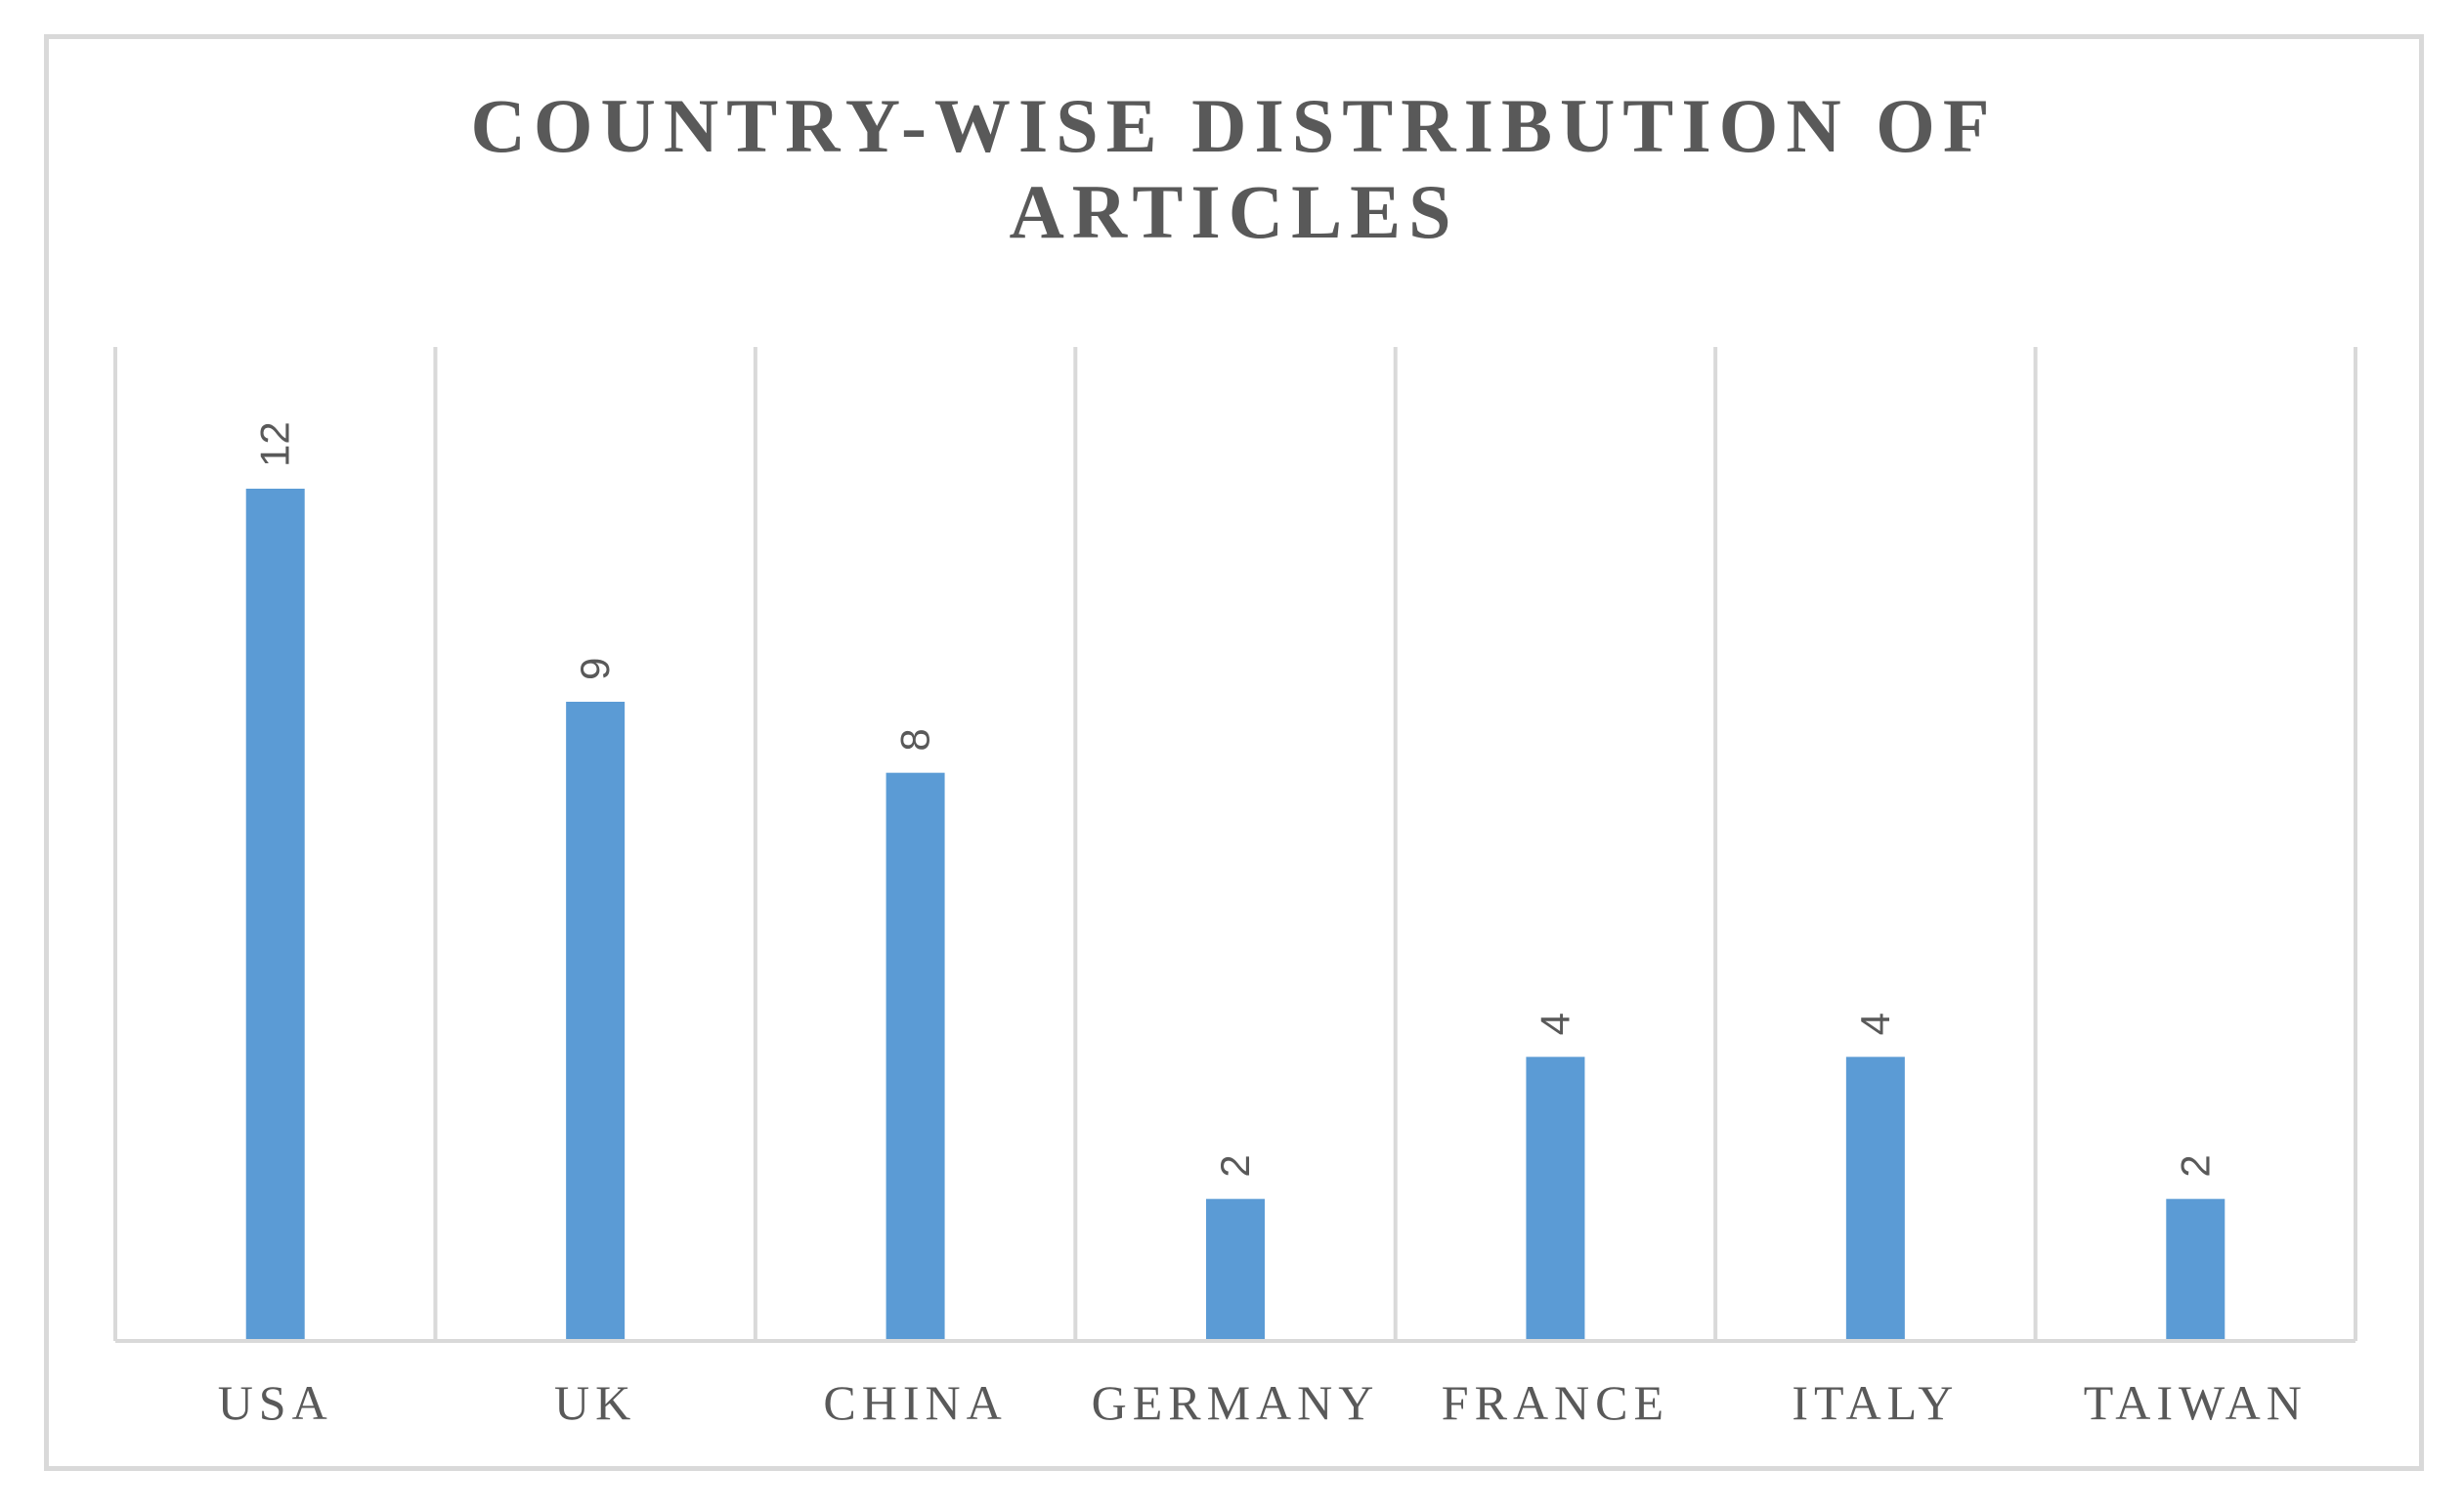 Image resolution: width=2463 pixels, height=1512 pixels. Describe the element at coordinates (1875, 1402) in the screenshot. I see `category-label-italy: ITALY` at that location.